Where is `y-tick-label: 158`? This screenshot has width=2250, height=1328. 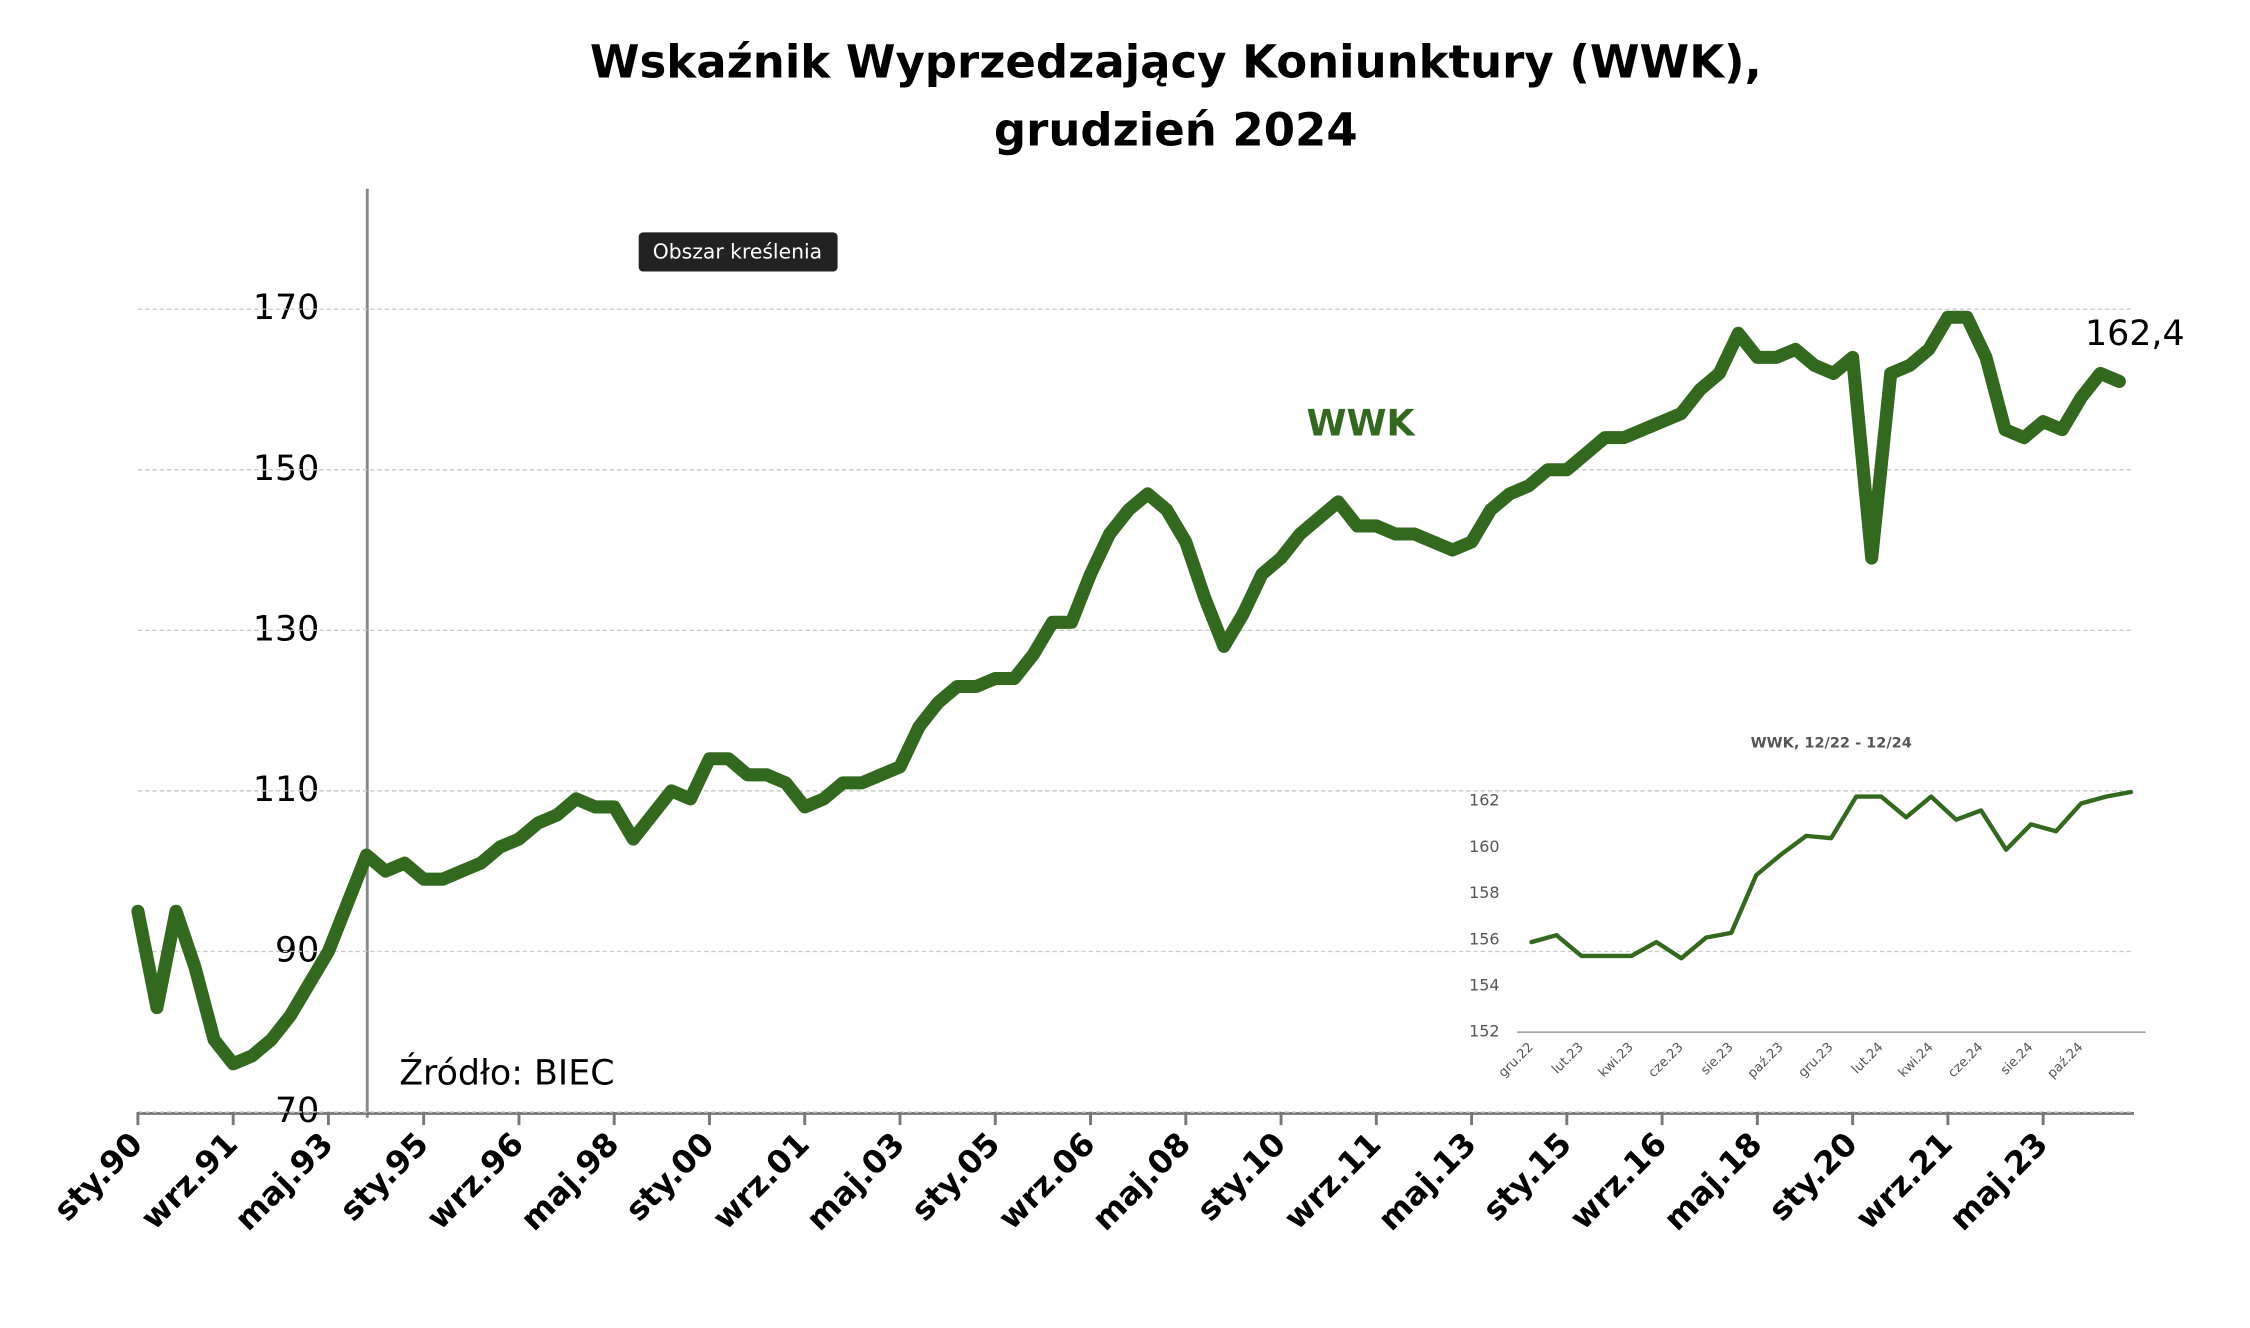 y-tick-label: 158 is located at coordinates (1484, 892).